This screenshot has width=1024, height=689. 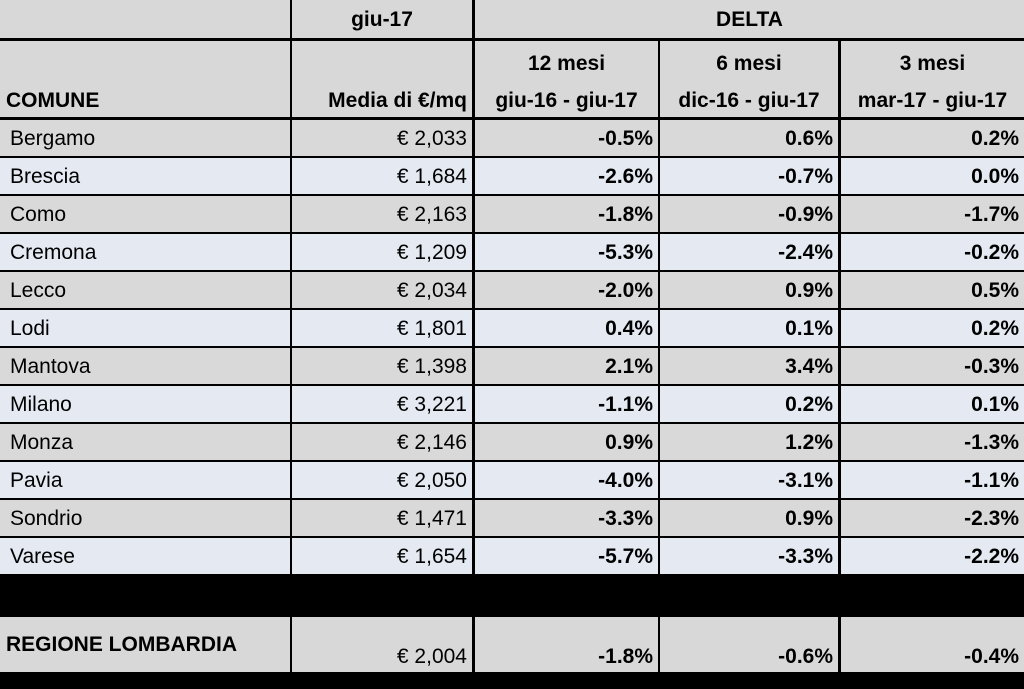 What do you see at coordinates (53, 100) in the screenshot?
I see `column-header-comune: COMUNE` at bounding box center [53, 100].